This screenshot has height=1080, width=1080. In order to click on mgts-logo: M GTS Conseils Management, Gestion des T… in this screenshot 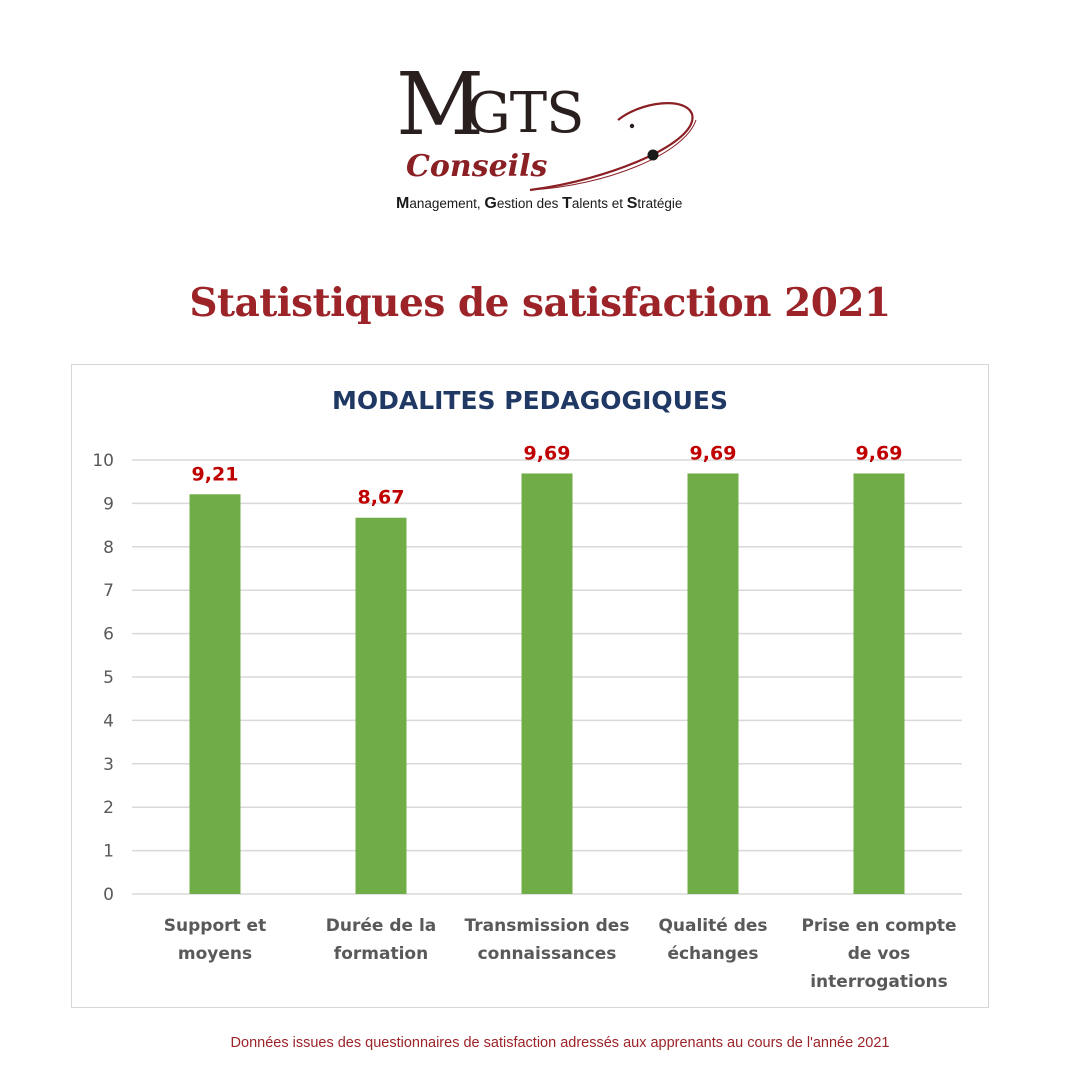, I will do `click(545, 142)`.